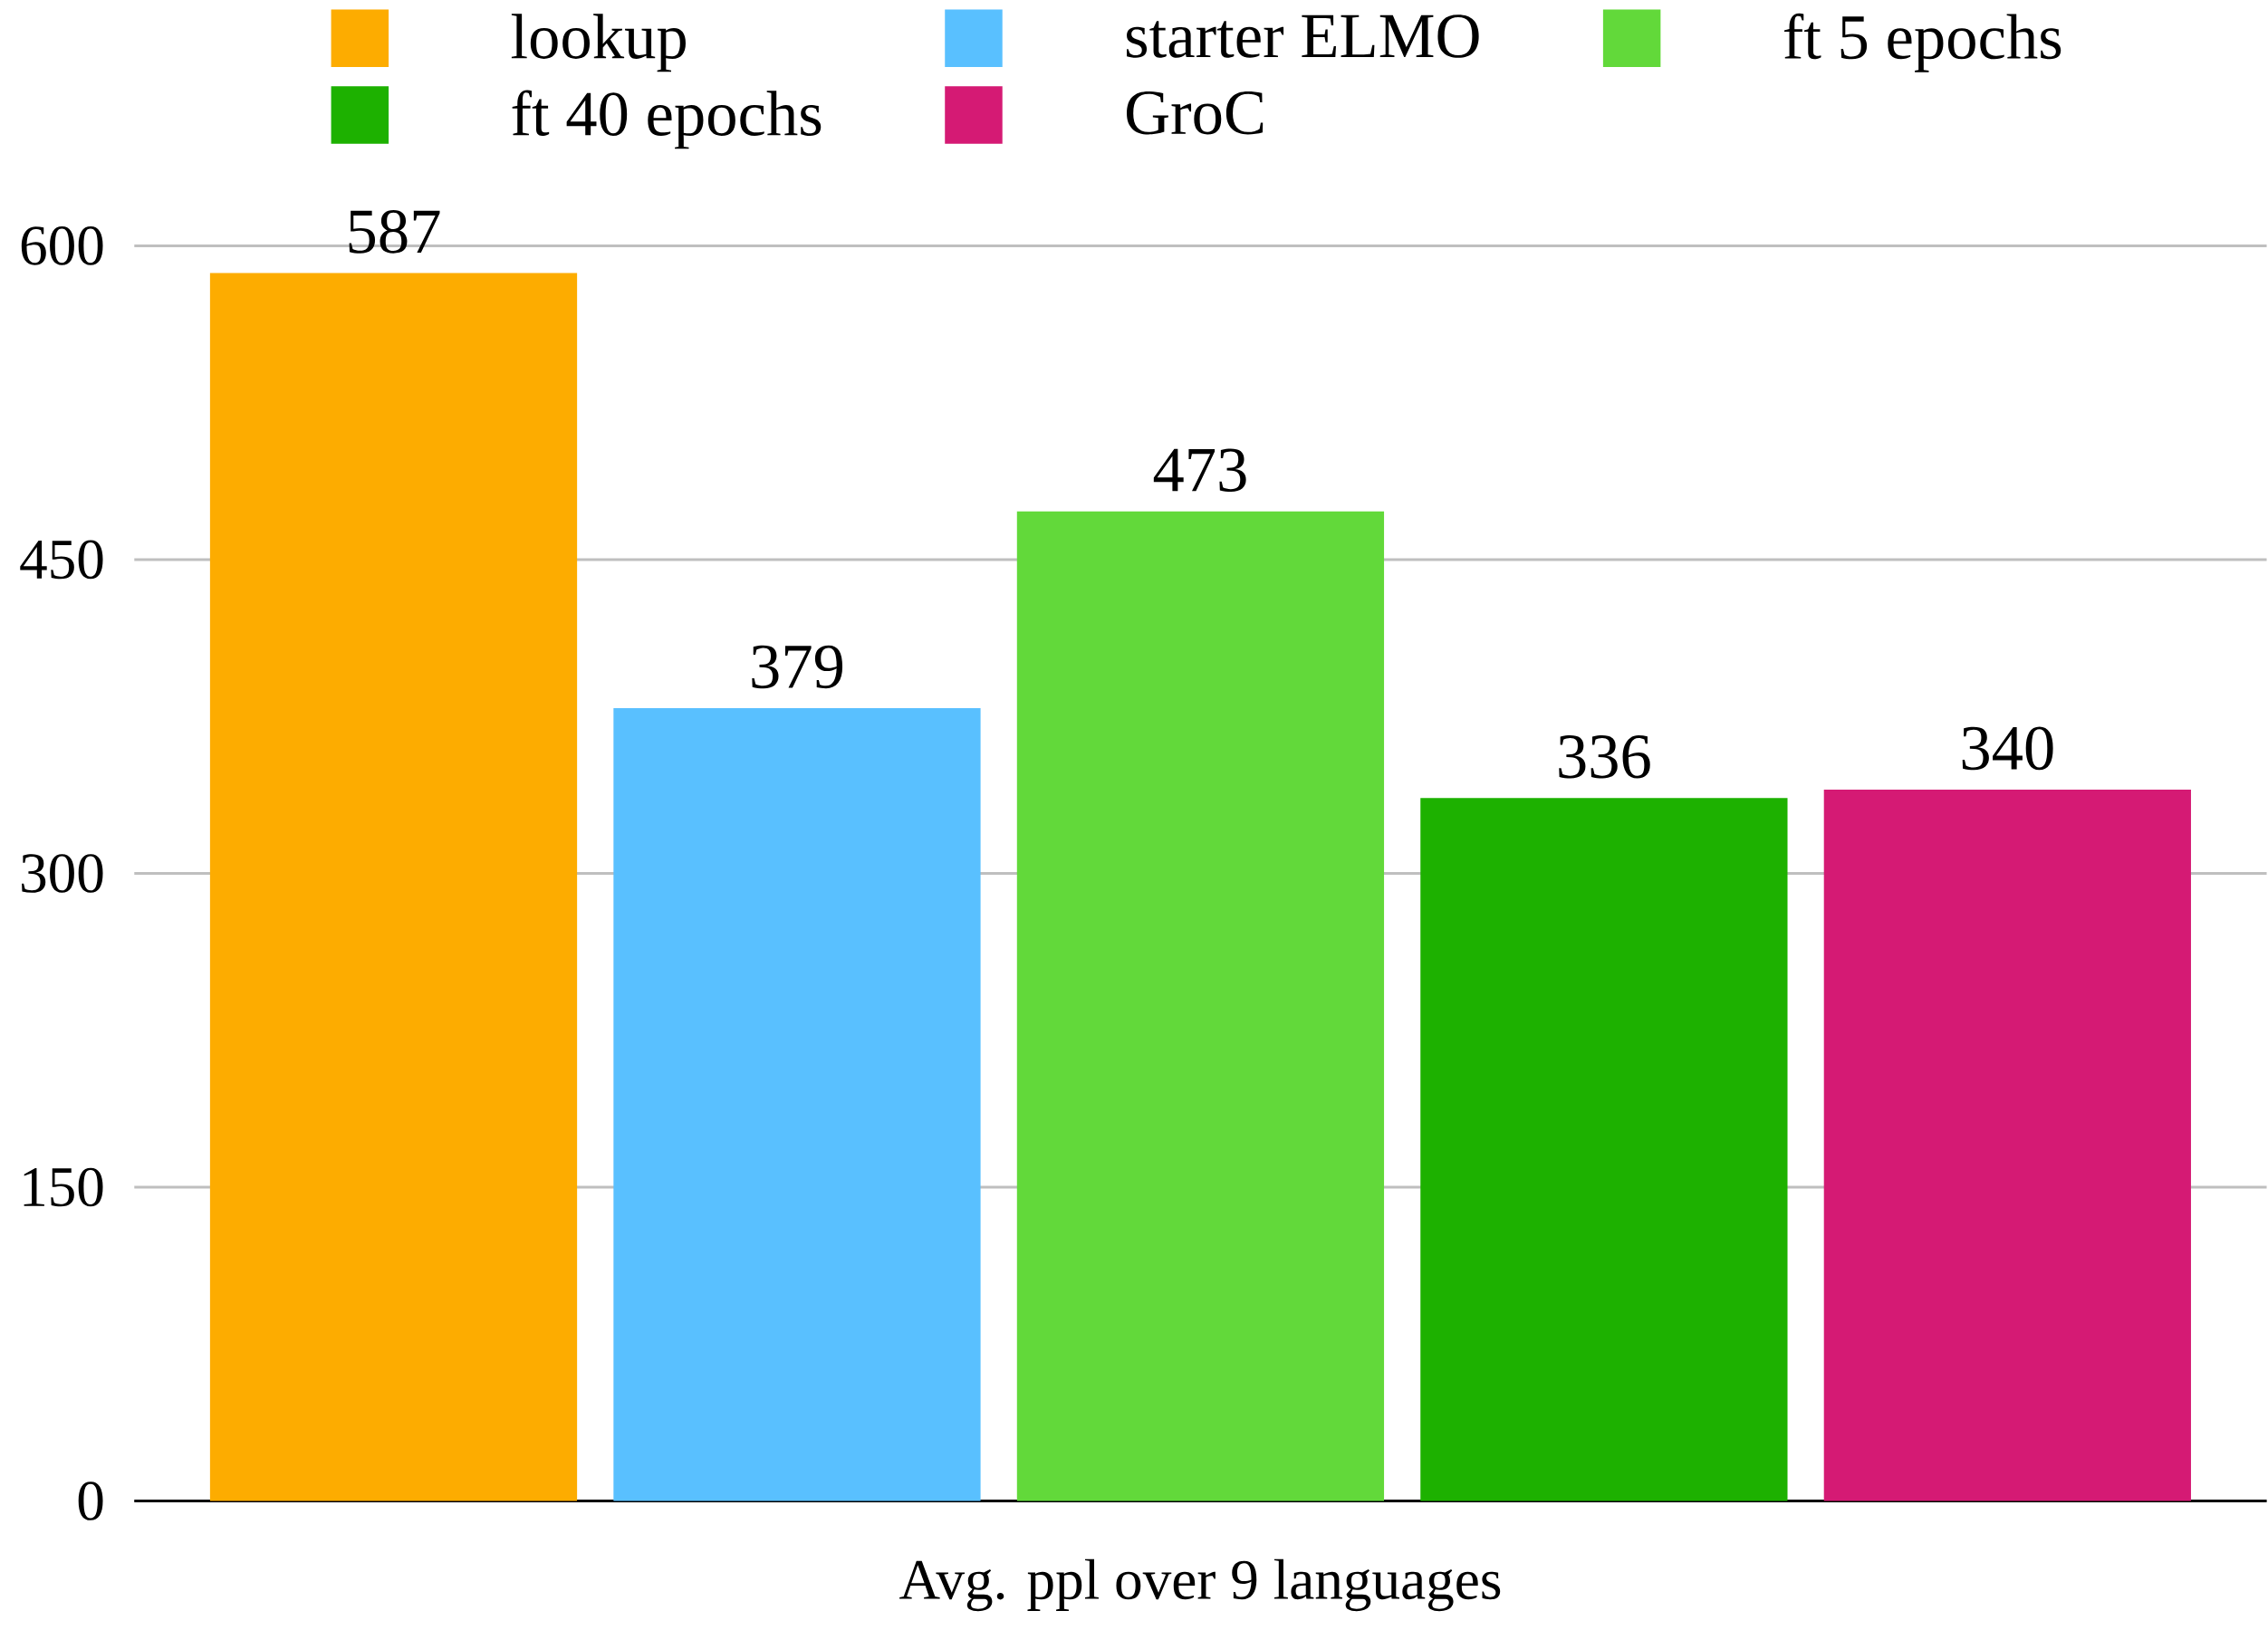  What do you see at coordinates (1196, 113) in the screenshot?
I see `legend-label: GroC` at bounding box center [1196, 113].